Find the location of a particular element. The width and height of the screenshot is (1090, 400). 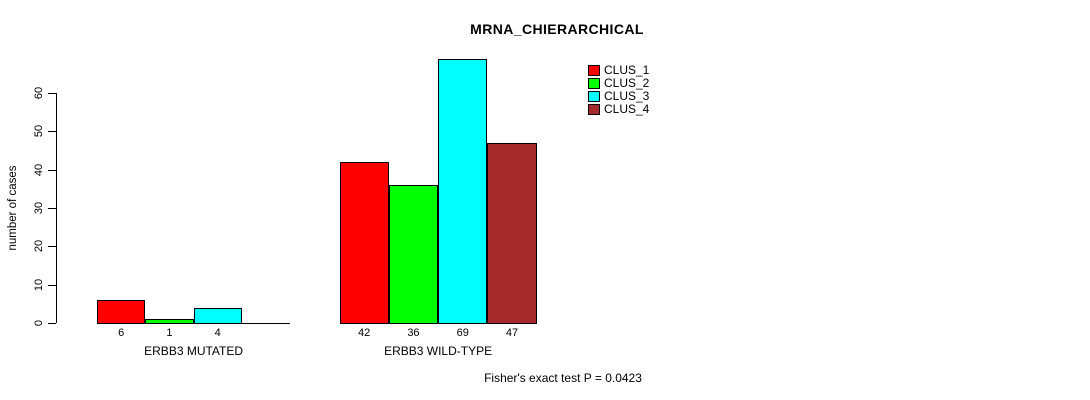

y-axis-label-text: number of cases is located at coordinates (13, 208).